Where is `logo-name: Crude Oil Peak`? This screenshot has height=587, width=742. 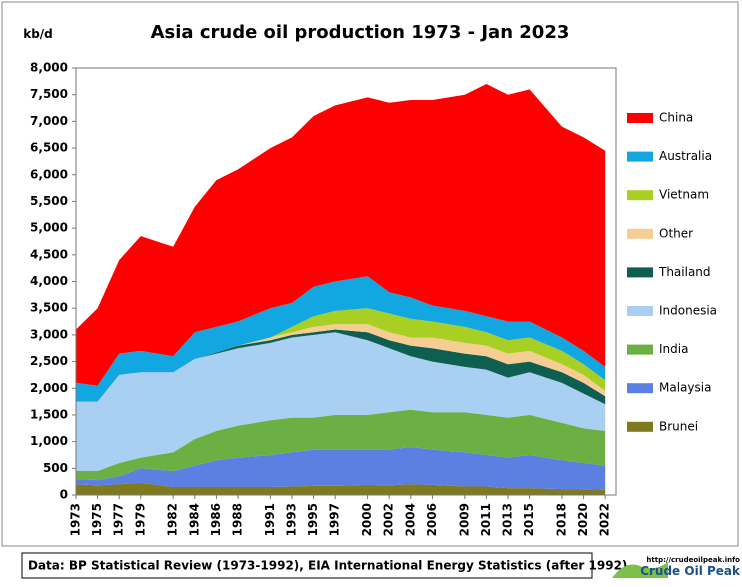
logo-name: Crude Oil Peak is located at coordinates (690, 571).